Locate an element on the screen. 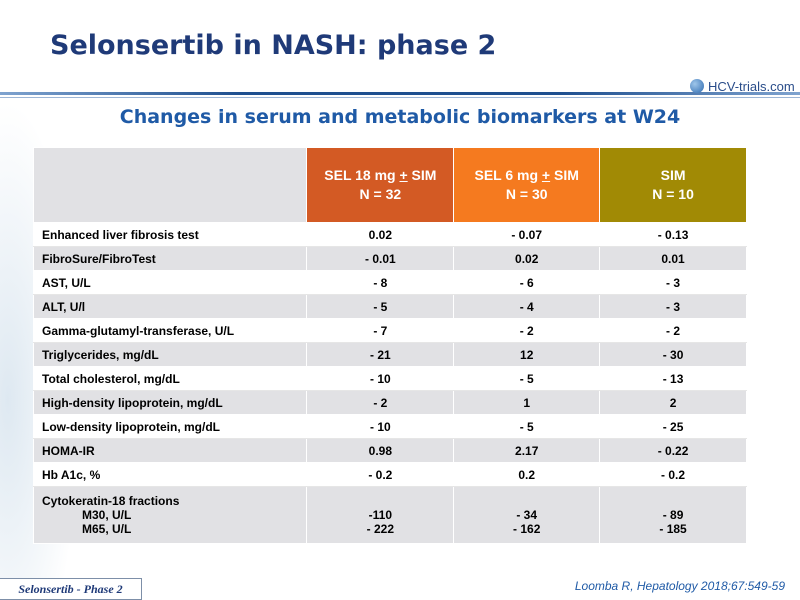  row-label: AST, U/L is located at coordinates (170, 282).